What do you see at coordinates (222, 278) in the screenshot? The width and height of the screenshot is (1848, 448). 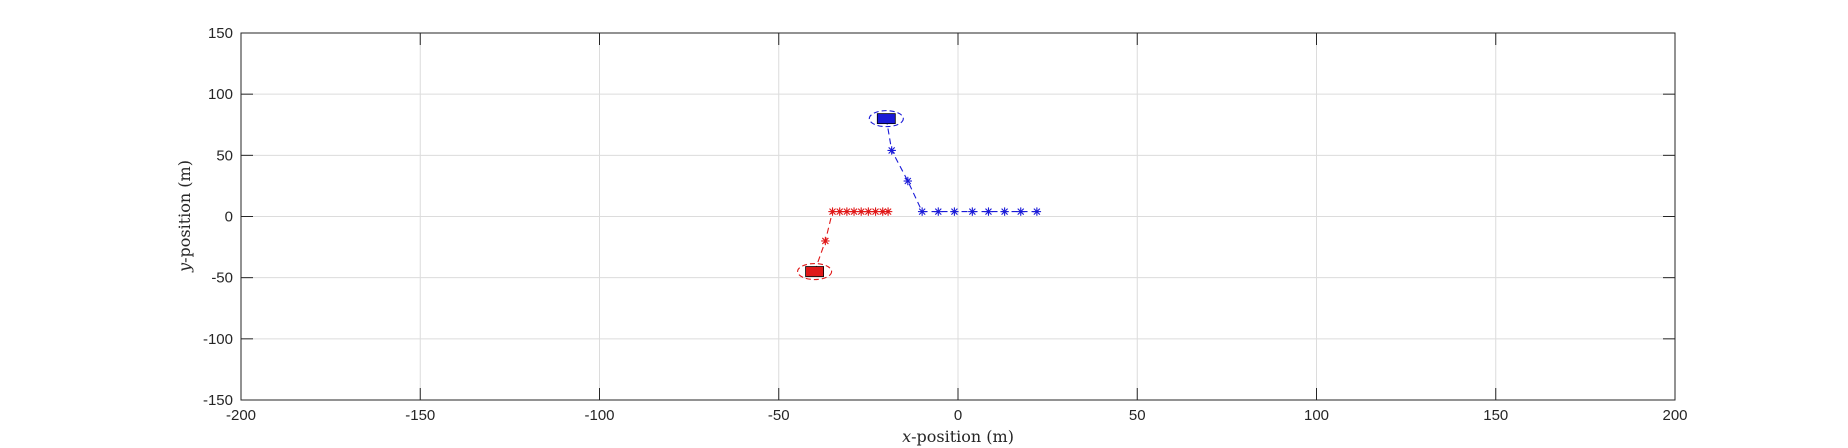 I see `y-tick-label: -50` at bounding box center [222, 278].